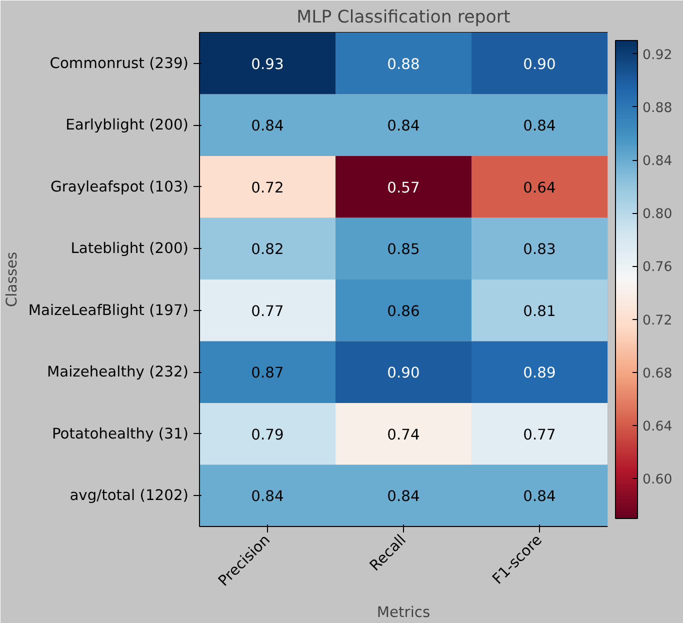 The image size is (683, 623). Describe the element at coordinates (657, 268) in the screenshot. I see `color-bar-label: 0.76` at that location.